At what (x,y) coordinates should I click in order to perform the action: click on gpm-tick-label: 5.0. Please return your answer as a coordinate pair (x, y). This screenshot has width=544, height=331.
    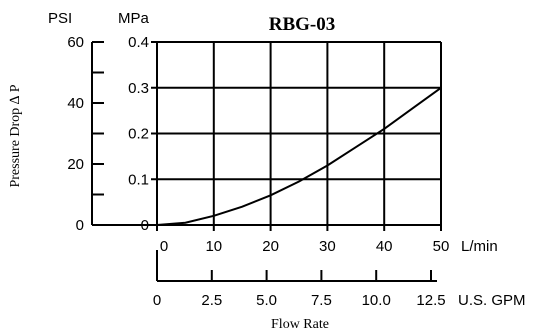
    Looking at the image, I should click on (266, 300).